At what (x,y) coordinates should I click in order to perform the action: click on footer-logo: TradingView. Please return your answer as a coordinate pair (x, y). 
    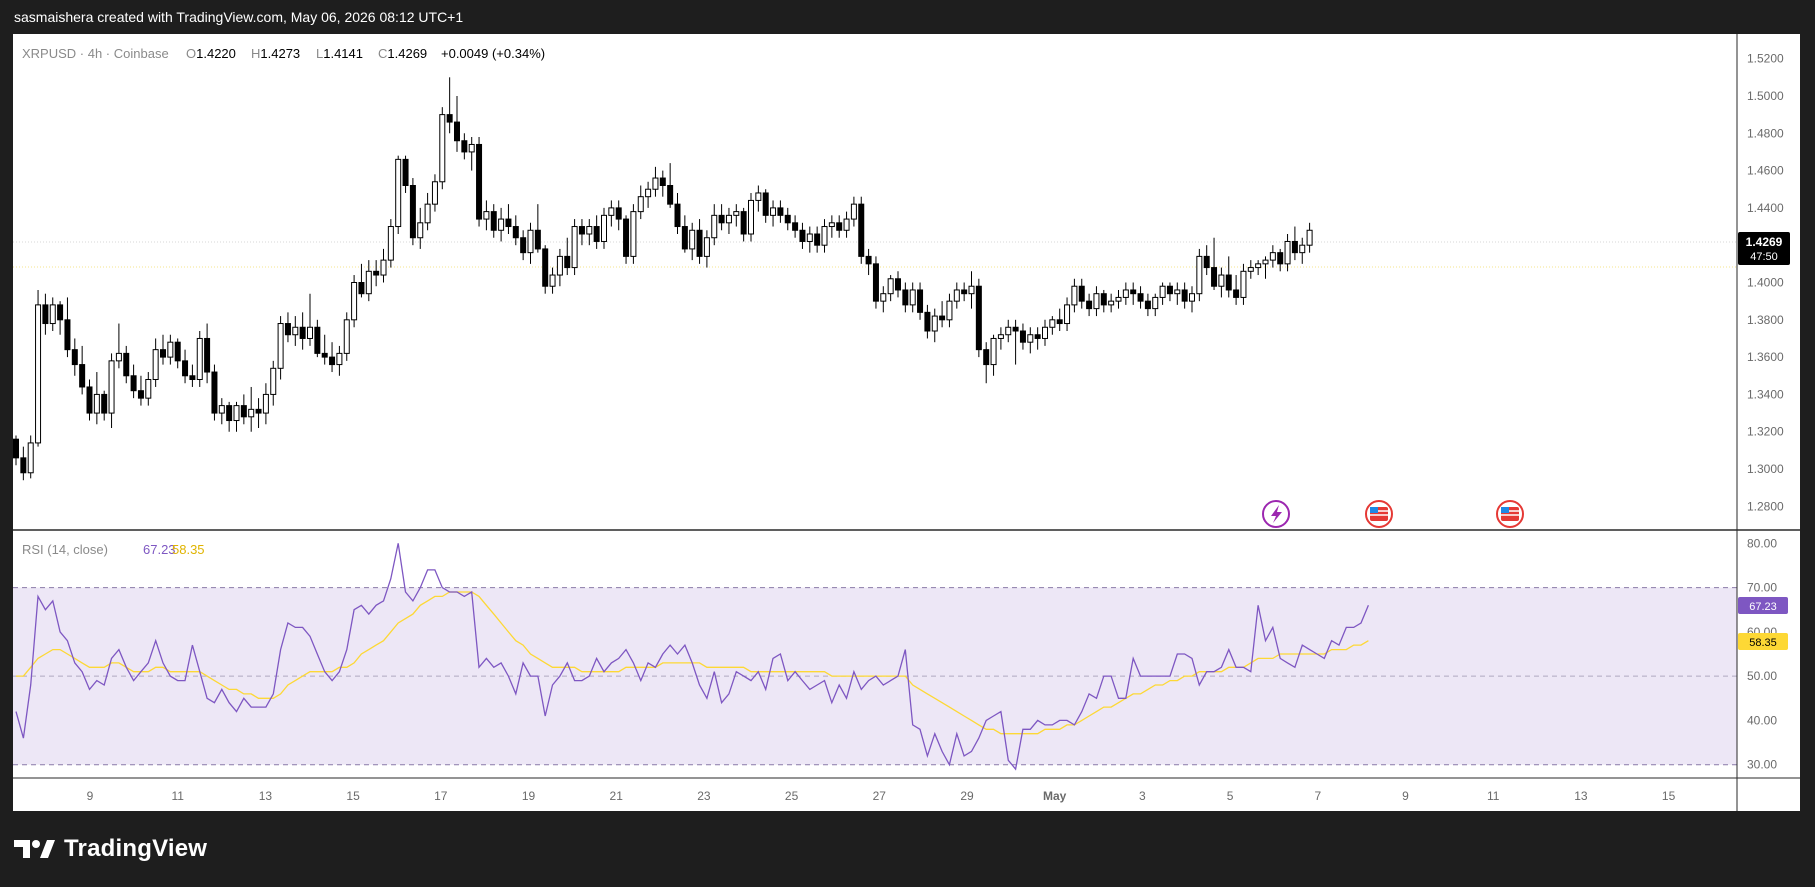
    Looking at the image, I should click on (110, 849).